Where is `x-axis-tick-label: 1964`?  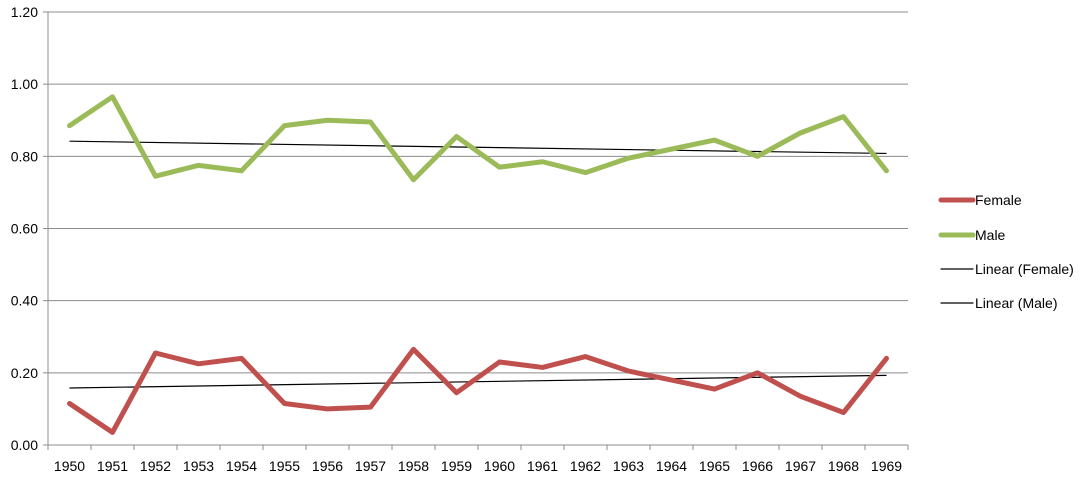 x-axis-tick-label: 1964 is located at coordinates (671, 466).